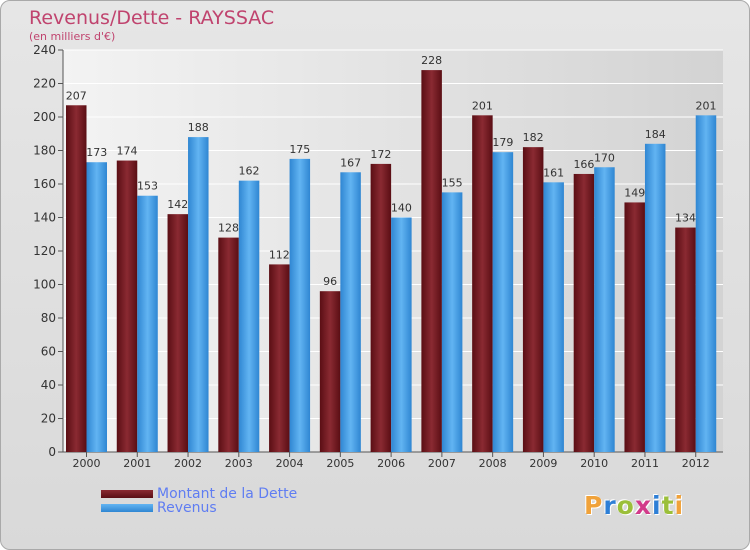 Image resolution: width=750 pixels, height=550 pixels. Describe the element at coordinates (177, 204) in the screenshot. I see `data-label: 142` at that location.